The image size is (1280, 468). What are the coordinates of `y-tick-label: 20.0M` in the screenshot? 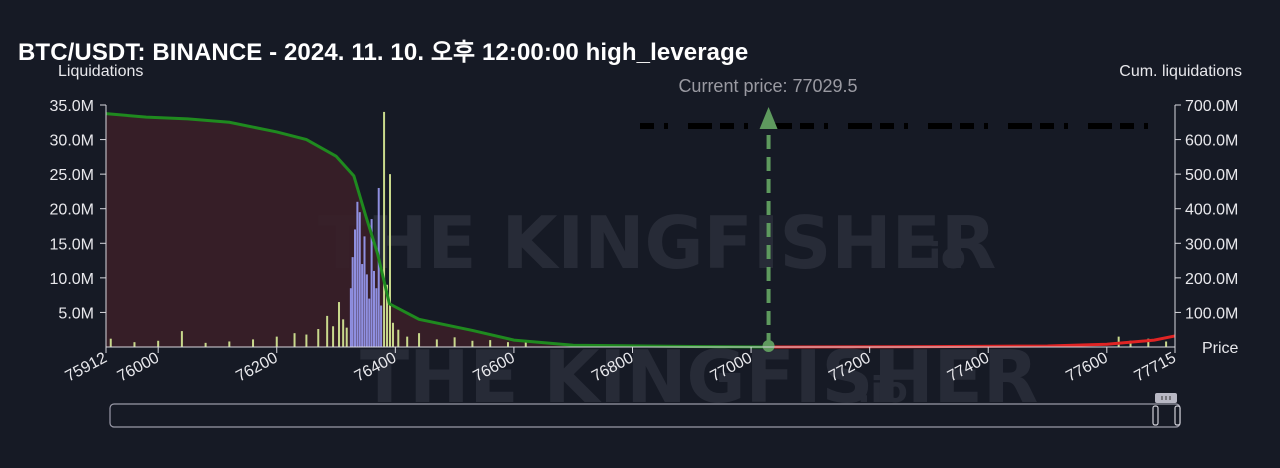 It's located at (72, 210).